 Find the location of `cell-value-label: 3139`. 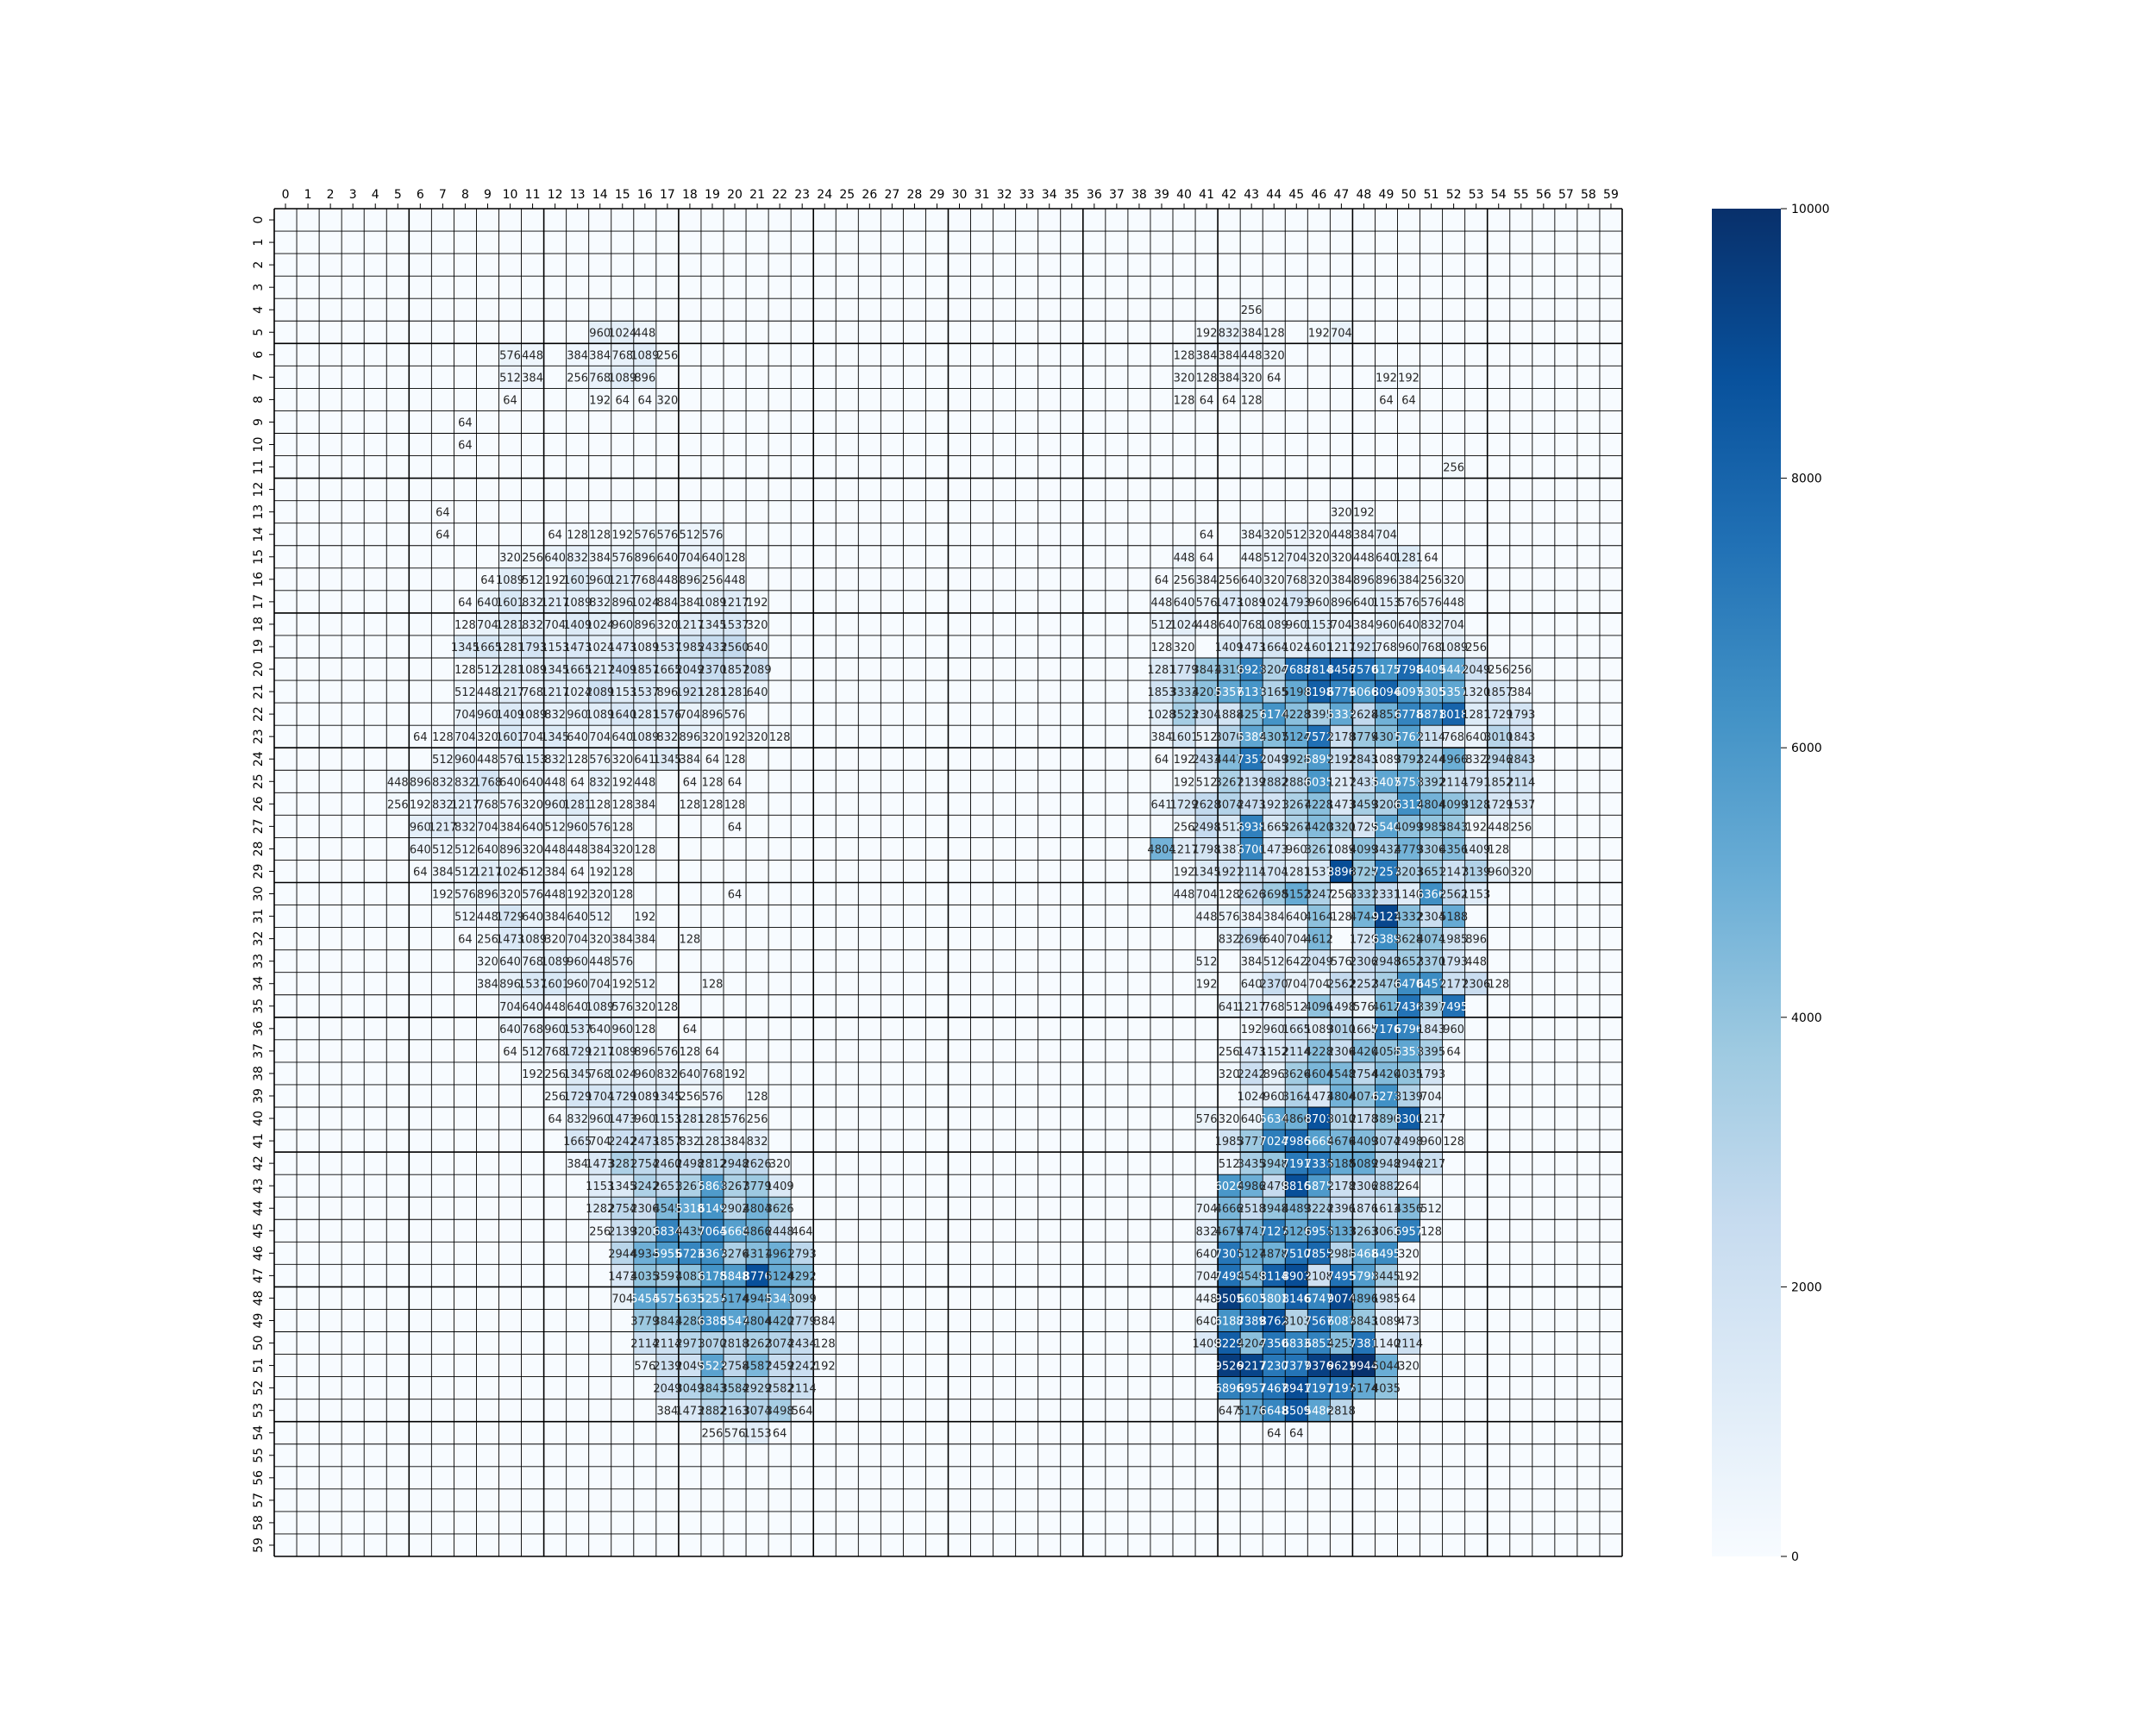

cell-value-label: 3139 is located at coordinates (1476, 873).